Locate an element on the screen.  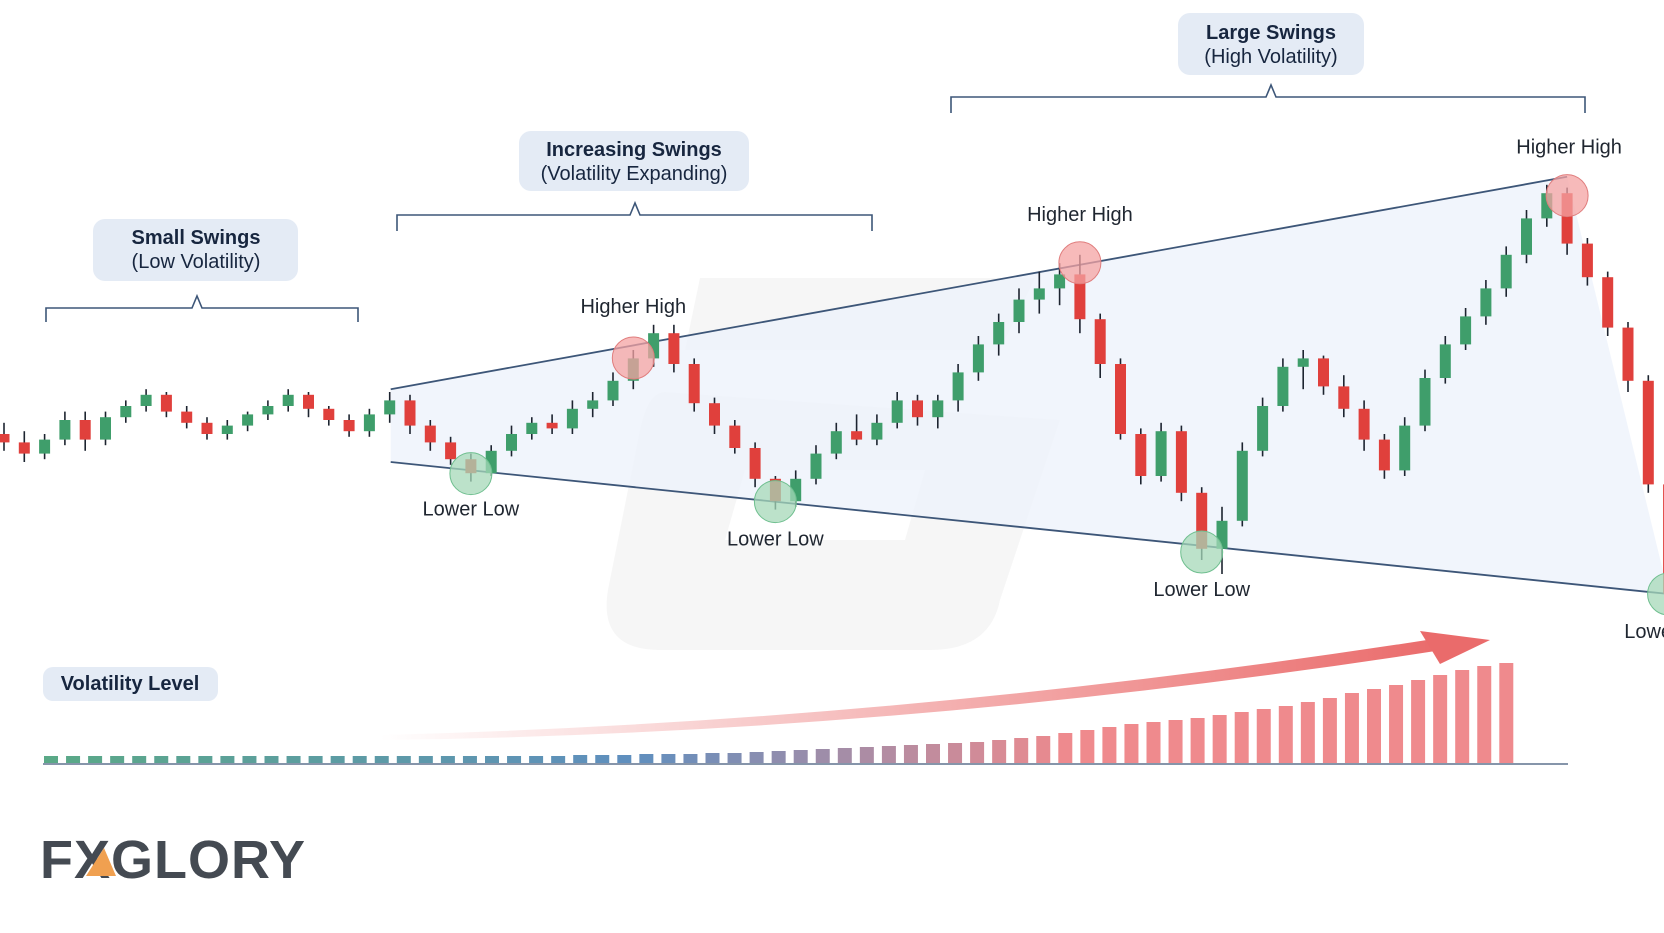
logo-text: FXGLORY is located at coordinates (173, 860).